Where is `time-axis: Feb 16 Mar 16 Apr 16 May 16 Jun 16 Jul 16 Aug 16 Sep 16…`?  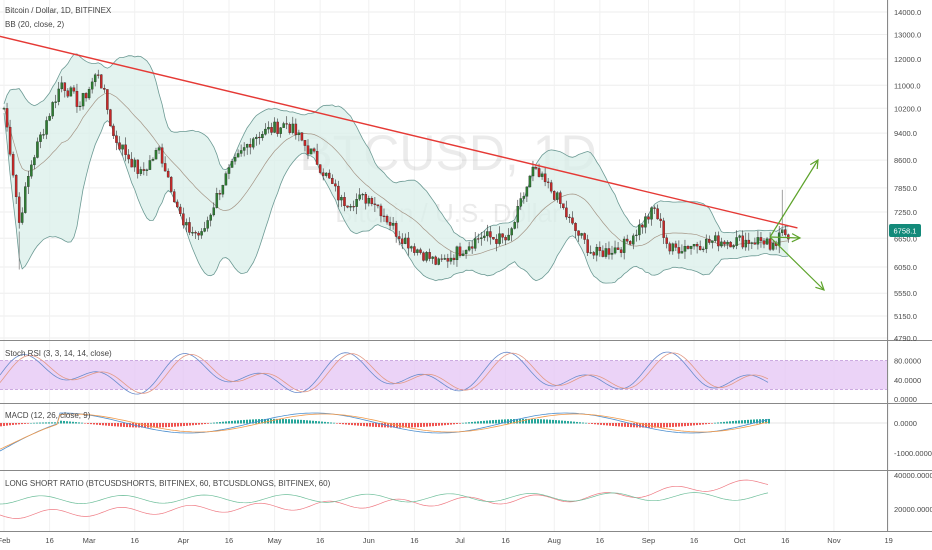 time-axis: Feb 16 Mar 16 Apr 16 May 16 Jun 16 Jul 16 Aug 16 Sep 16… is located at coordinates (446, 540).